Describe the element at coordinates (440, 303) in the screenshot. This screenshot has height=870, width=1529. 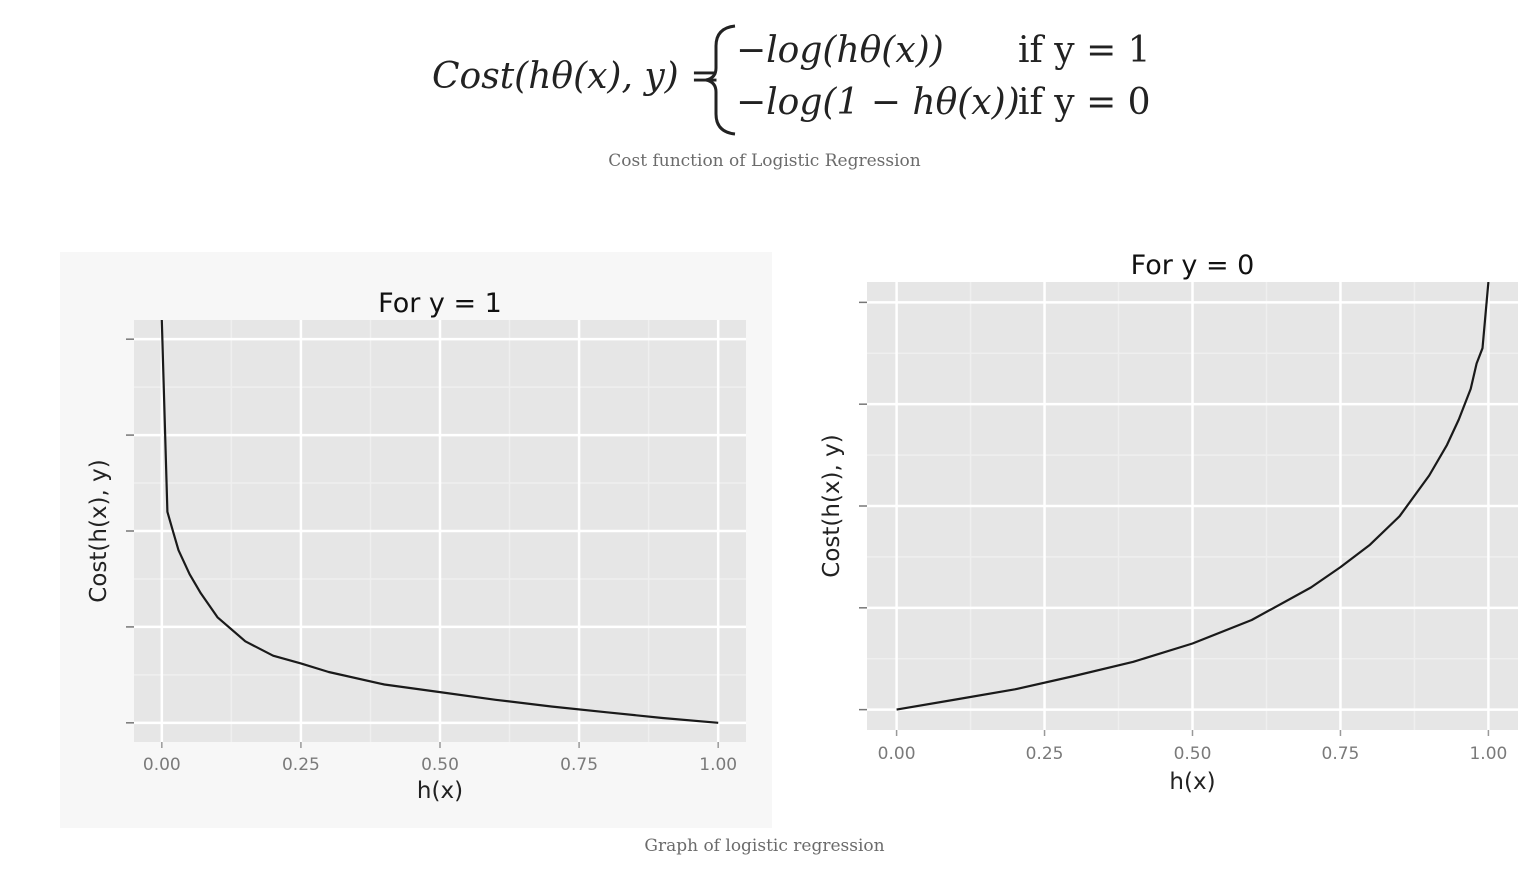
I see `chart-title: For y = 1` at that location.